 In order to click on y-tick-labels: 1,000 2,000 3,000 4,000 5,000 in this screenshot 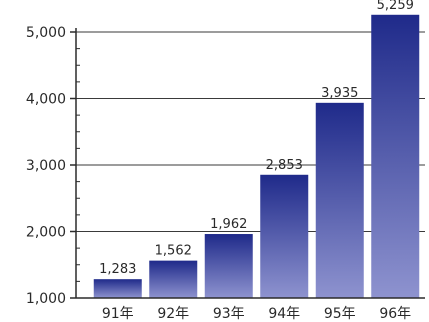, I will do `click(46, 166)`.